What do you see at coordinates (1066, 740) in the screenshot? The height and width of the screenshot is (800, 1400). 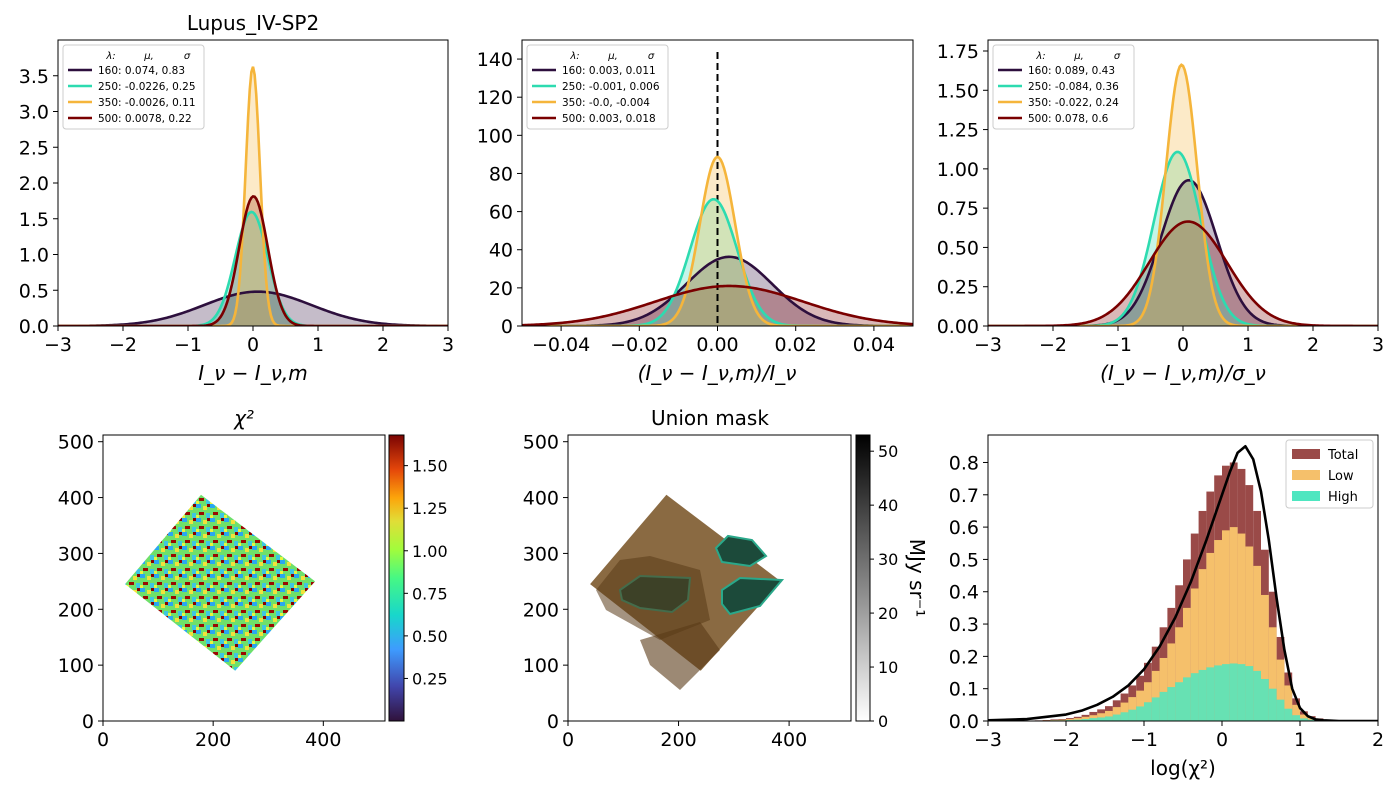 I see `x-tick-label: −2` at bounding box center [1066, 740].